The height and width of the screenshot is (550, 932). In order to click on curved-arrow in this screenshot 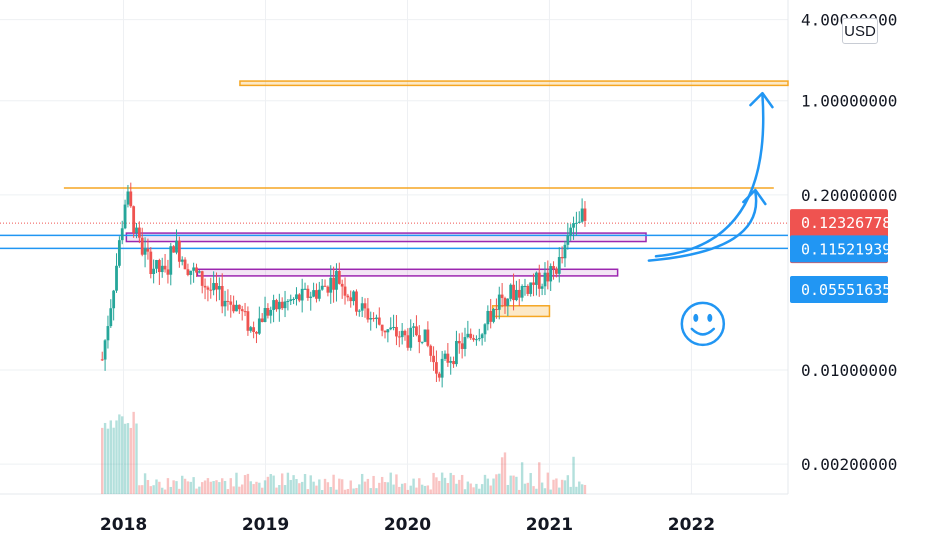, I will do `click(709, 175)`.